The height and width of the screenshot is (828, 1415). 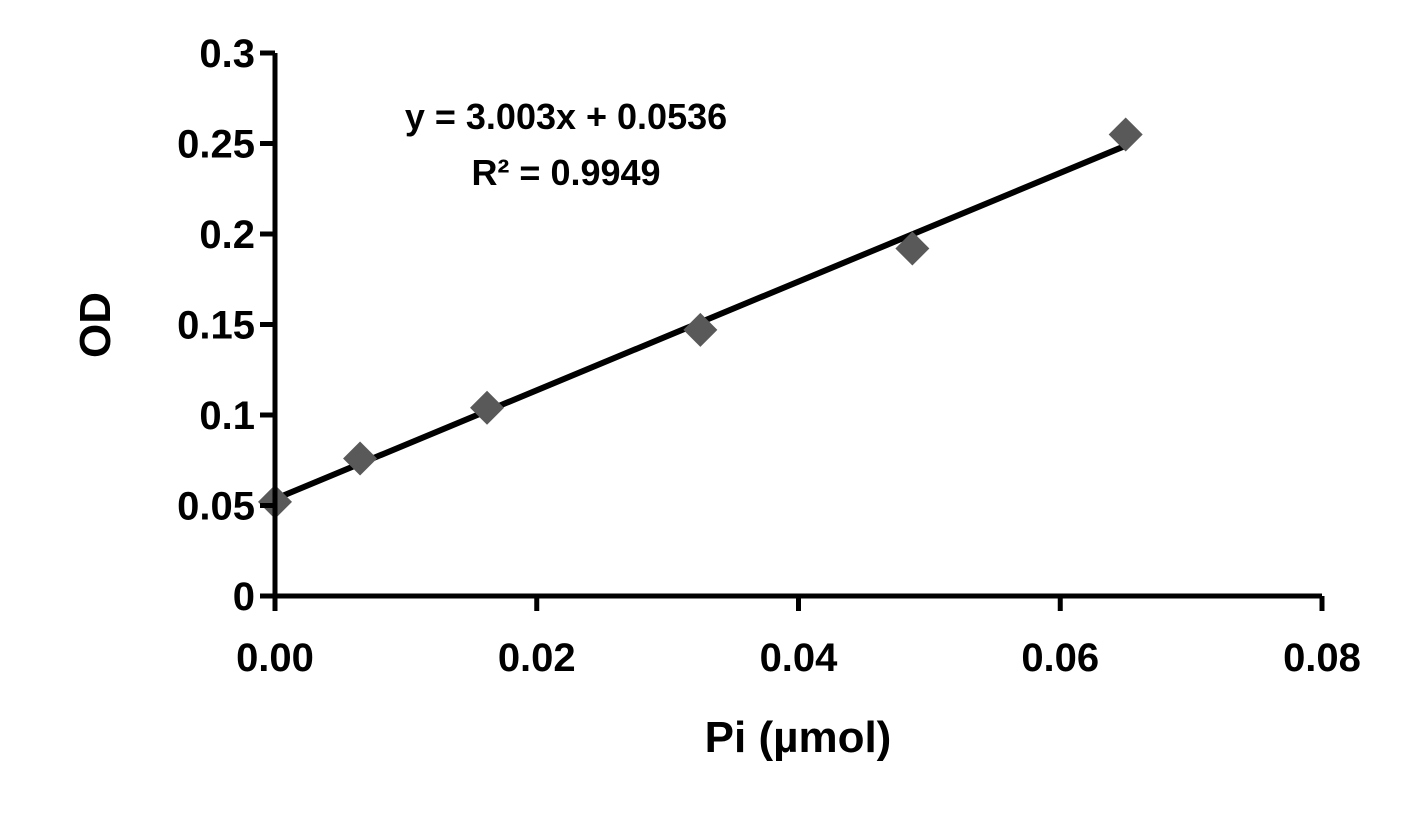 I want to click on x-axis-ticks: 0.00 0.02 0.04 0.06 0.08, so click(x=798, y=638).